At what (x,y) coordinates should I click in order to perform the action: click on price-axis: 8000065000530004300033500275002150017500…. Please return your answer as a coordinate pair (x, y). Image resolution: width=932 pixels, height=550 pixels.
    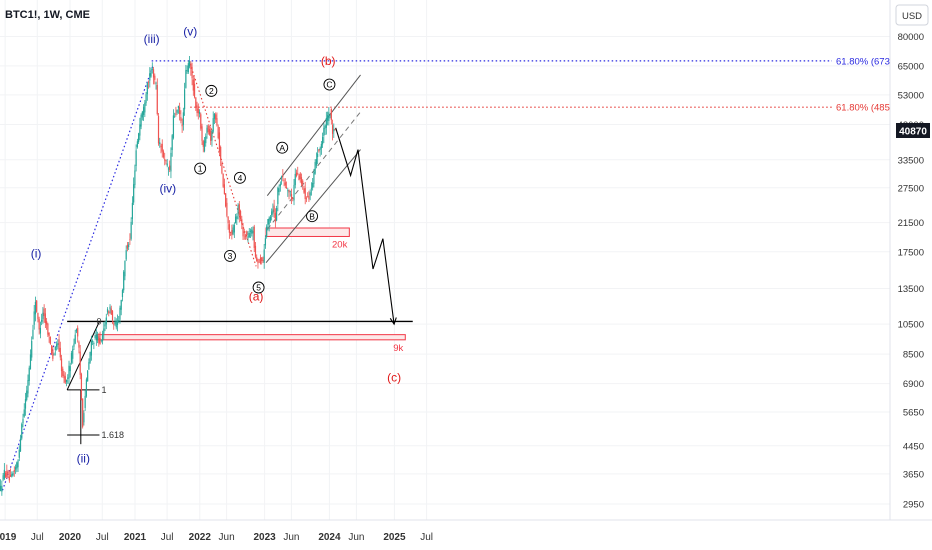
    Looking at the image, I should click on (911, 271).